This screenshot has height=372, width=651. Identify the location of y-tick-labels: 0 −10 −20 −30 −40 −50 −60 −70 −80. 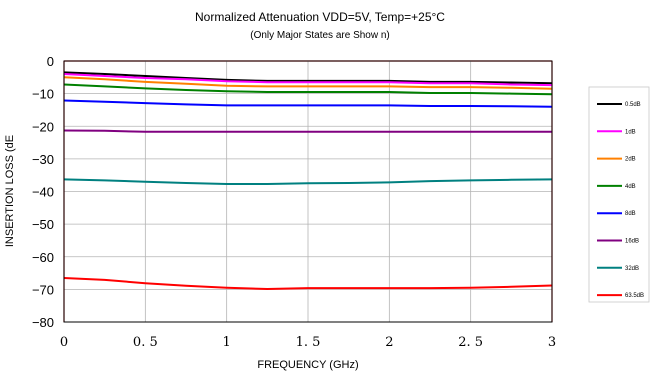
(43, 192).